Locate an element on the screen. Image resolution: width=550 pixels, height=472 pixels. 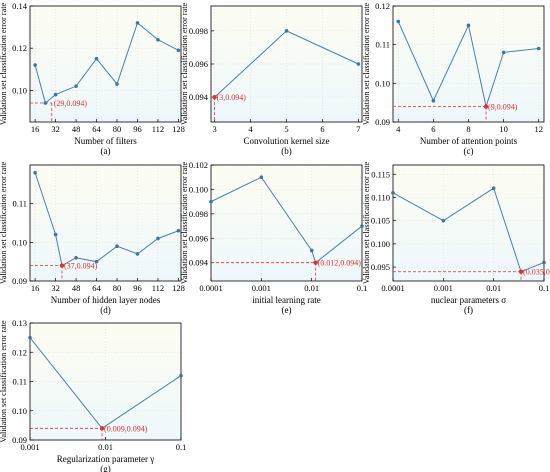
highlight-label: (3,0.094) is located at coordinates (232, 97).